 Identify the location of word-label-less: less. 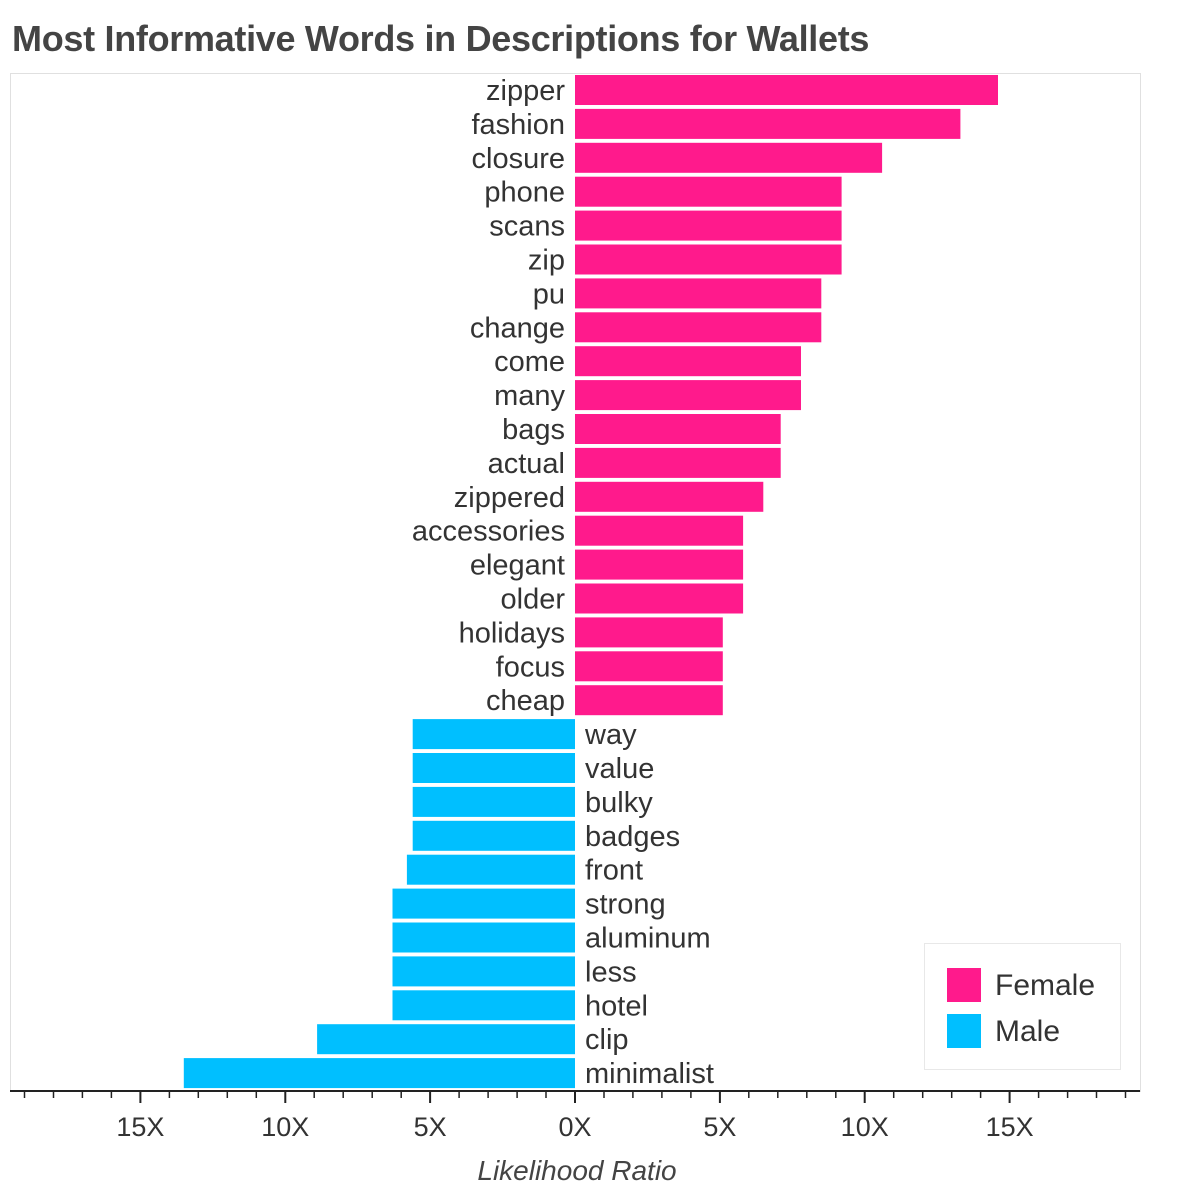
(611, 972).